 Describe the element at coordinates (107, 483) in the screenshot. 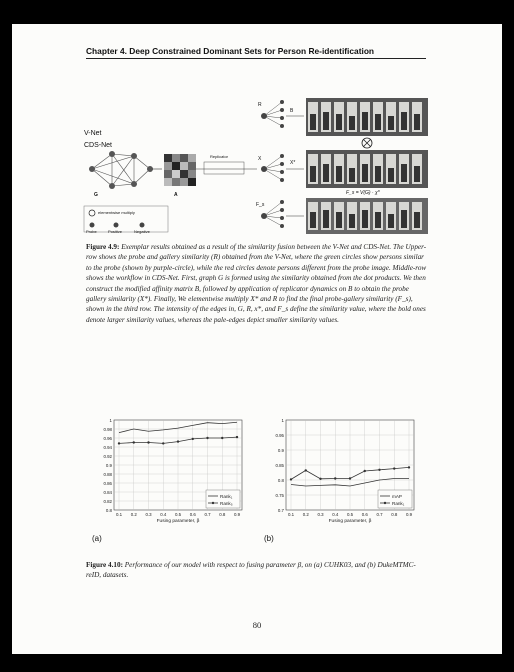

I see `y-tick-label: 0.86` at that location.